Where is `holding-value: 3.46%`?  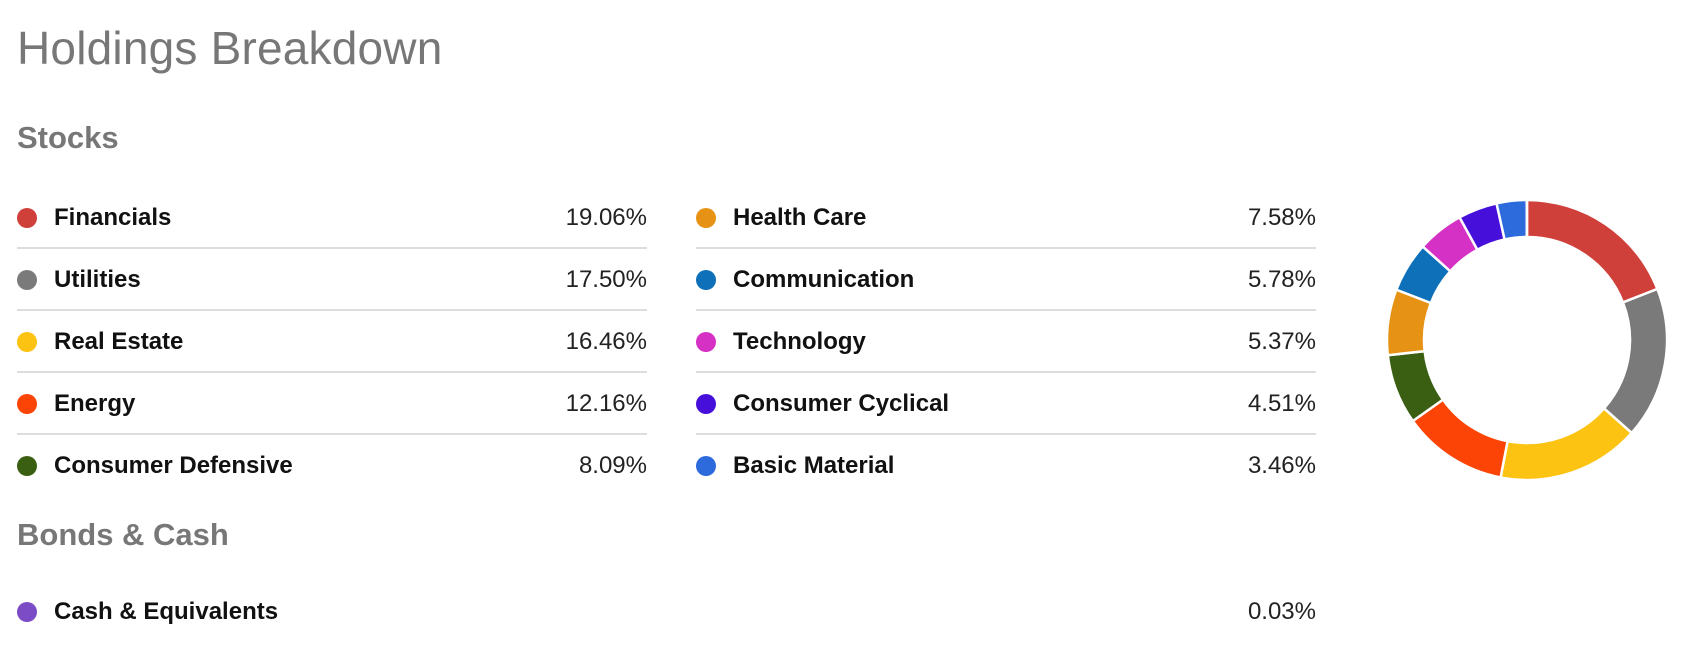
holding-value: 3.46% is located at coordinates (1281, 465).